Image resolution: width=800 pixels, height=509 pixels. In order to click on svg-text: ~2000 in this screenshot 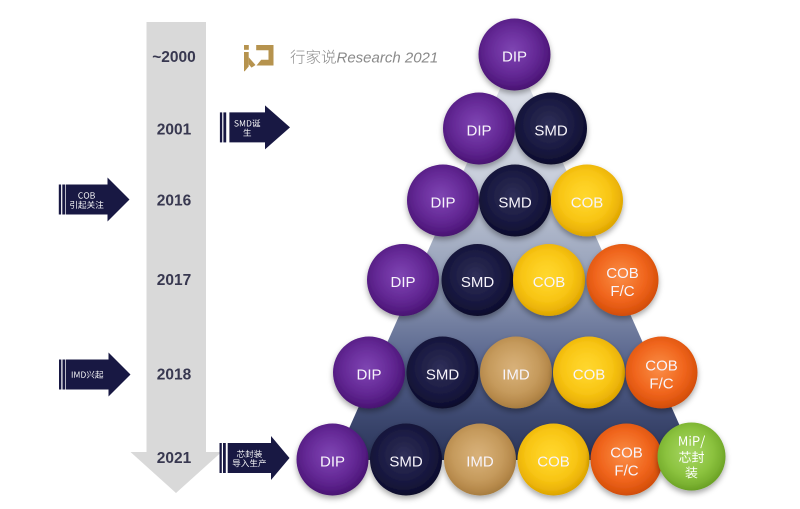, I will do `click(174, 57)`.